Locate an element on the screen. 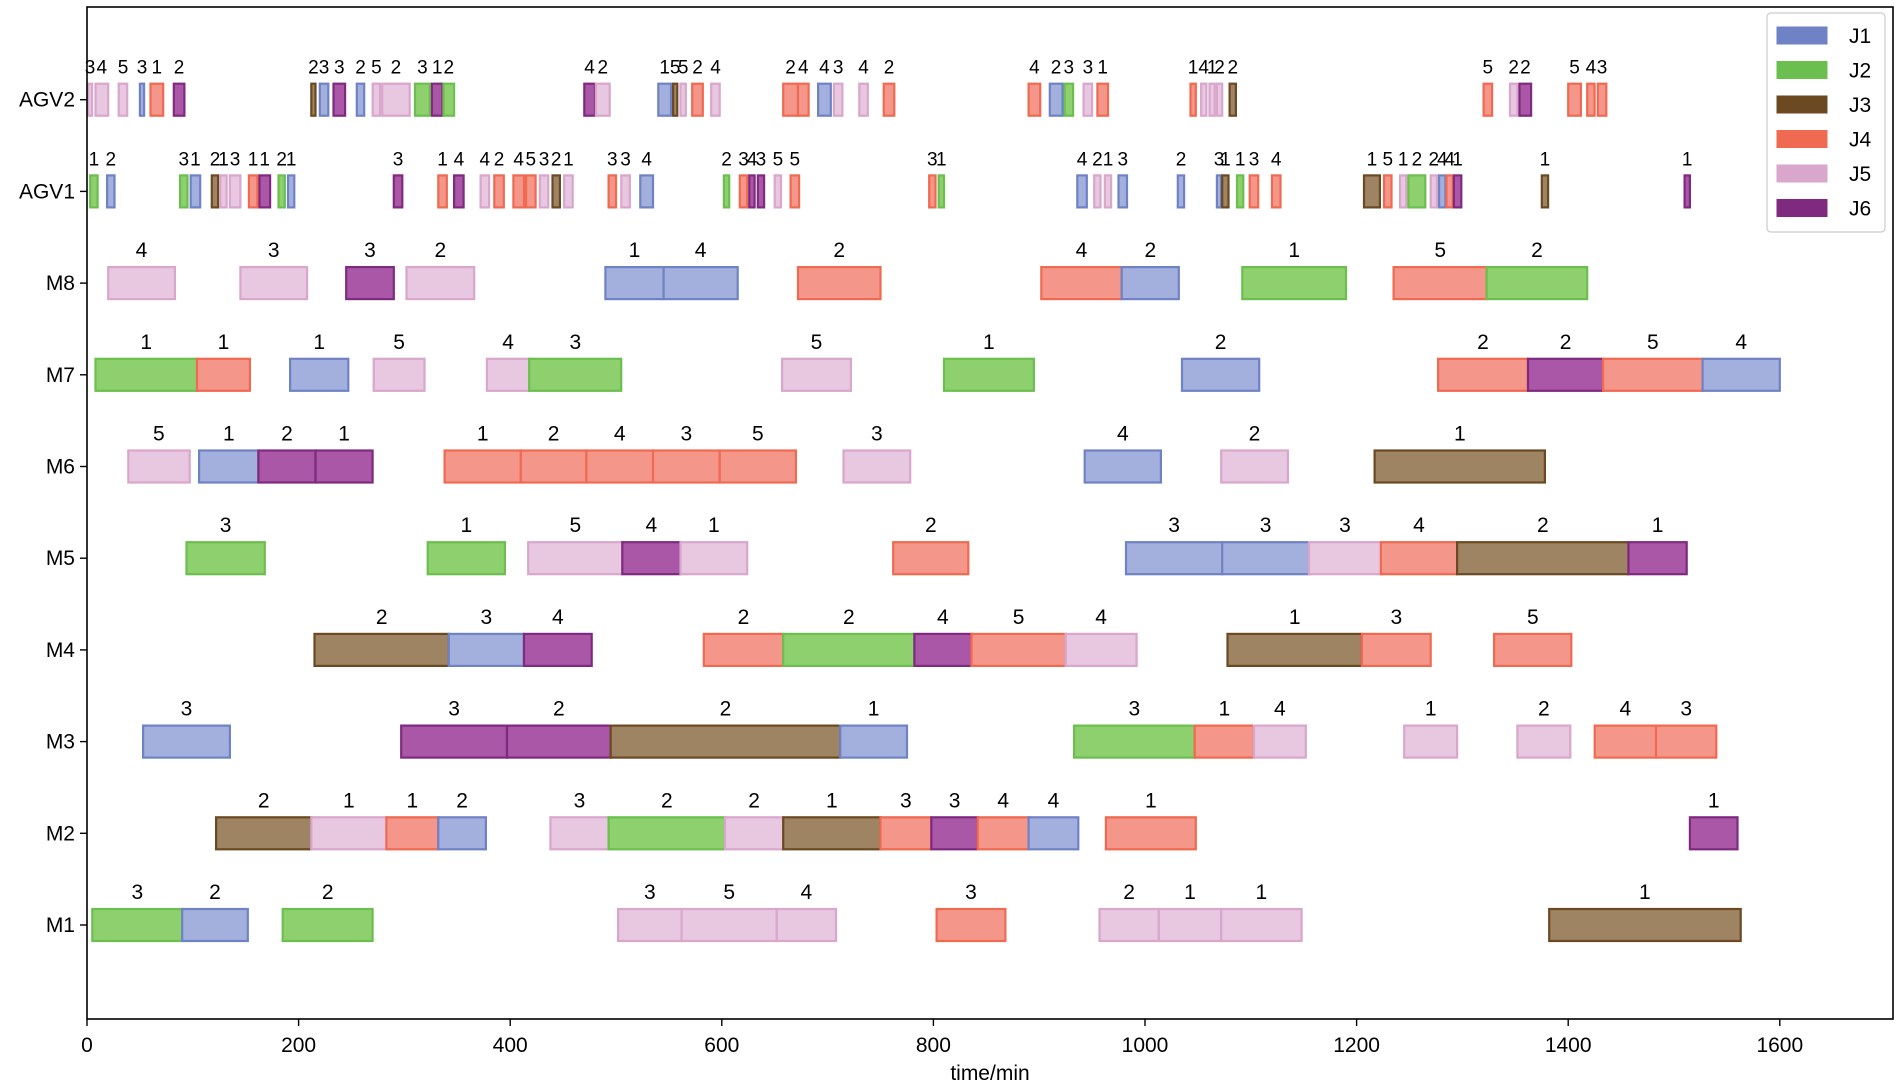 This screenshot has height=1089, width=1900. legend-label-j4: J4 is located at coordinates (1860, 140).